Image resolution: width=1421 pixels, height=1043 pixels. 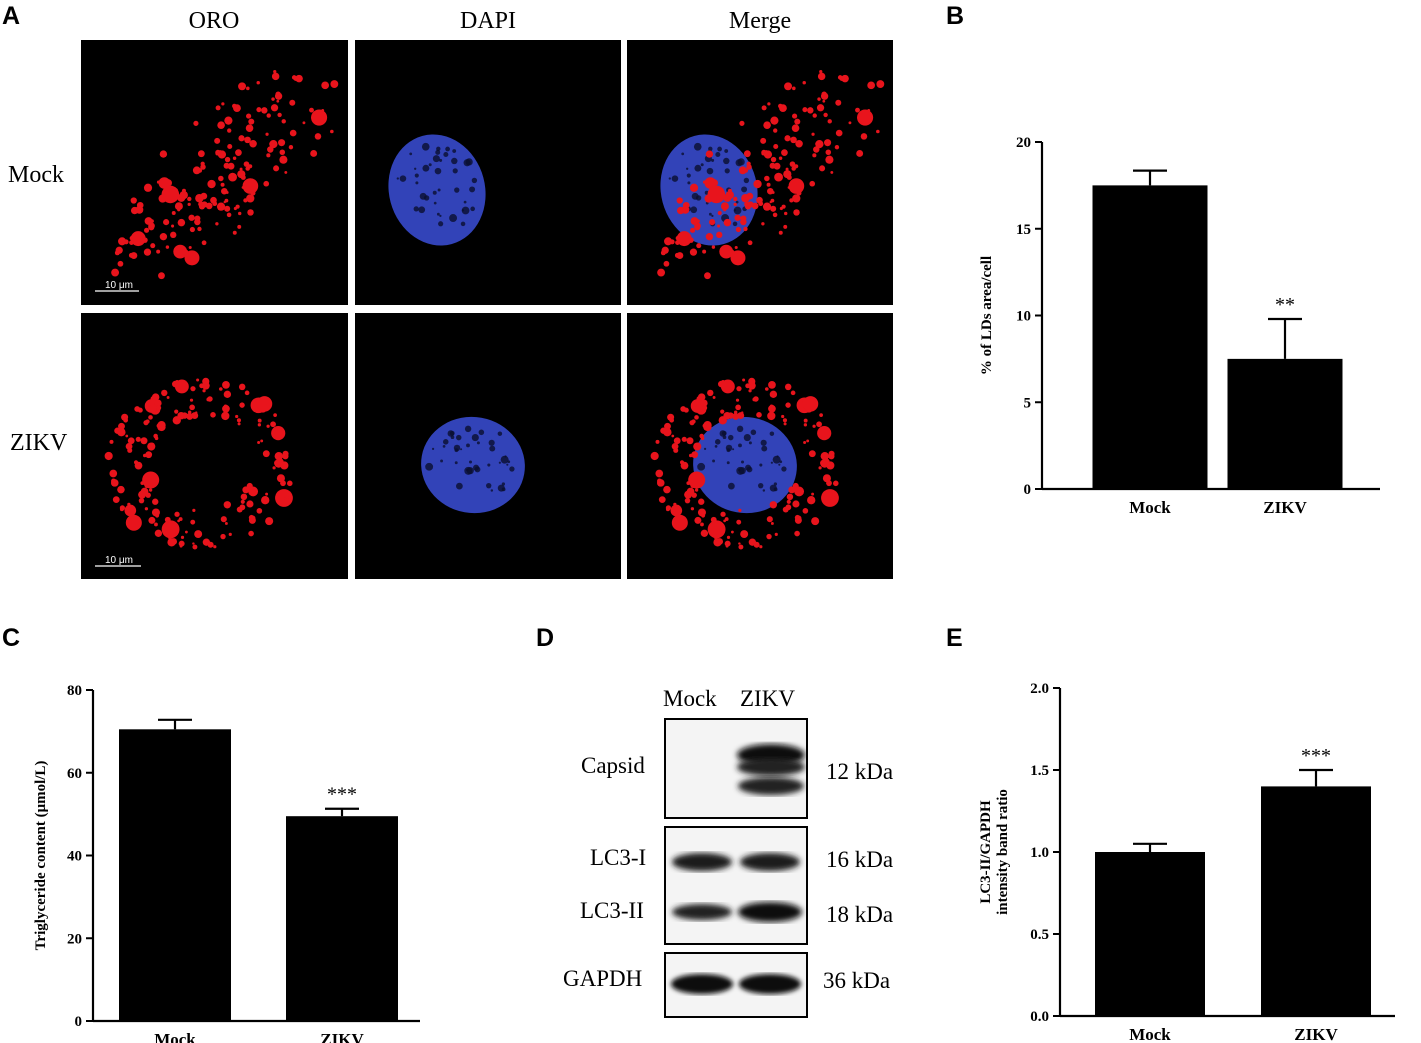 What do you see at coordinates (1150, 337) in the screenshot?
I see `bar-mock` at bounding box center [1150, 337].